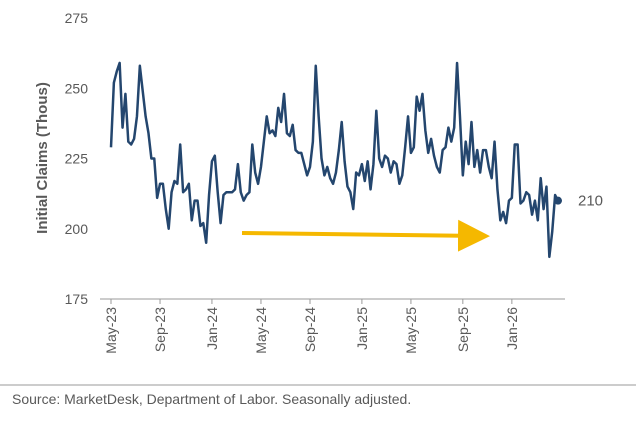 The width and height of the screenshot is (636, 426). I want to click on x-tick-label: Sep-24, so click(310, 329).